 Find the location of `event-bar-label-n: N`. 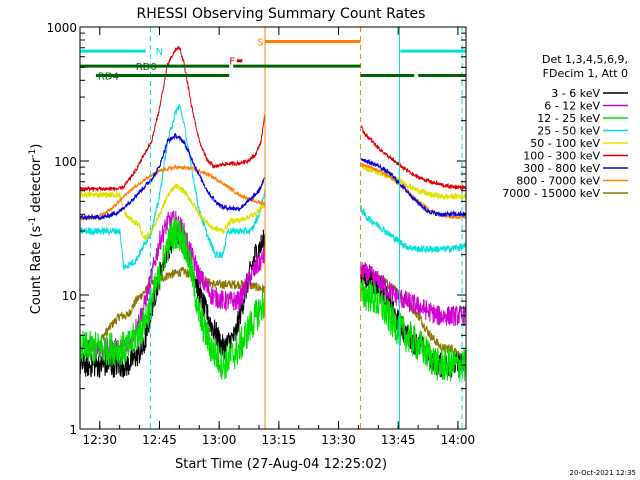

event-bar-label-n: N is located at coordinates (159, 52).